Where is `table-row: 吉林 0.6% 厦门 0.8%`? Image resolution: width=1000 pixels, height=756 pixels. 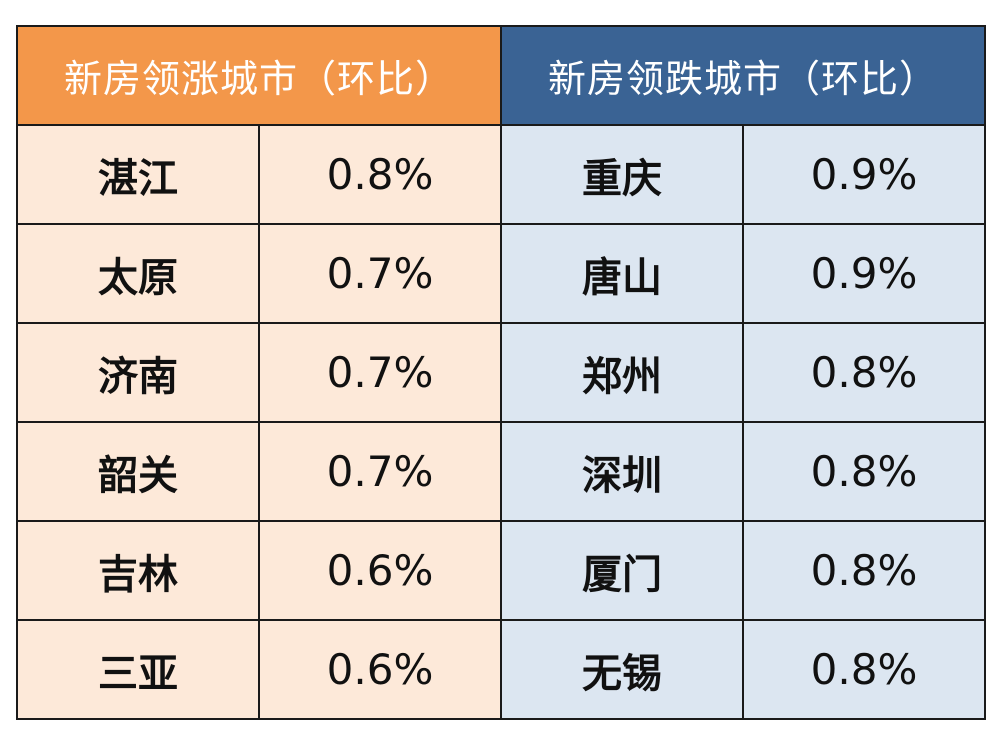 table-row: 吉林 0.6% 厦门 0.8% is located at coordinates (501, 570).